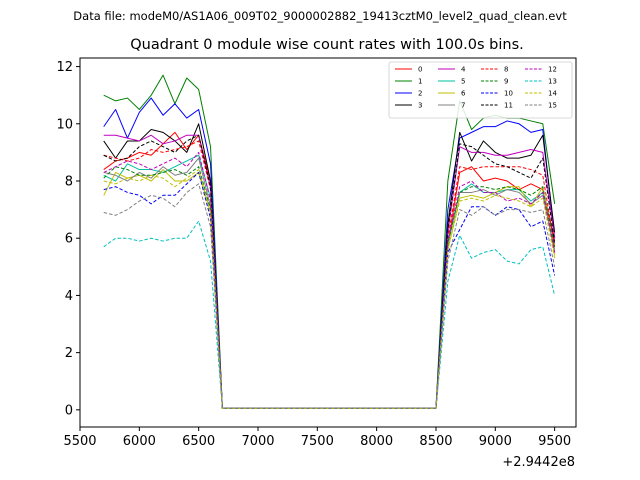  Describe the element at coordinates (257, 441) in the screenshot. I see `x-tick-label: 7000` at that location.